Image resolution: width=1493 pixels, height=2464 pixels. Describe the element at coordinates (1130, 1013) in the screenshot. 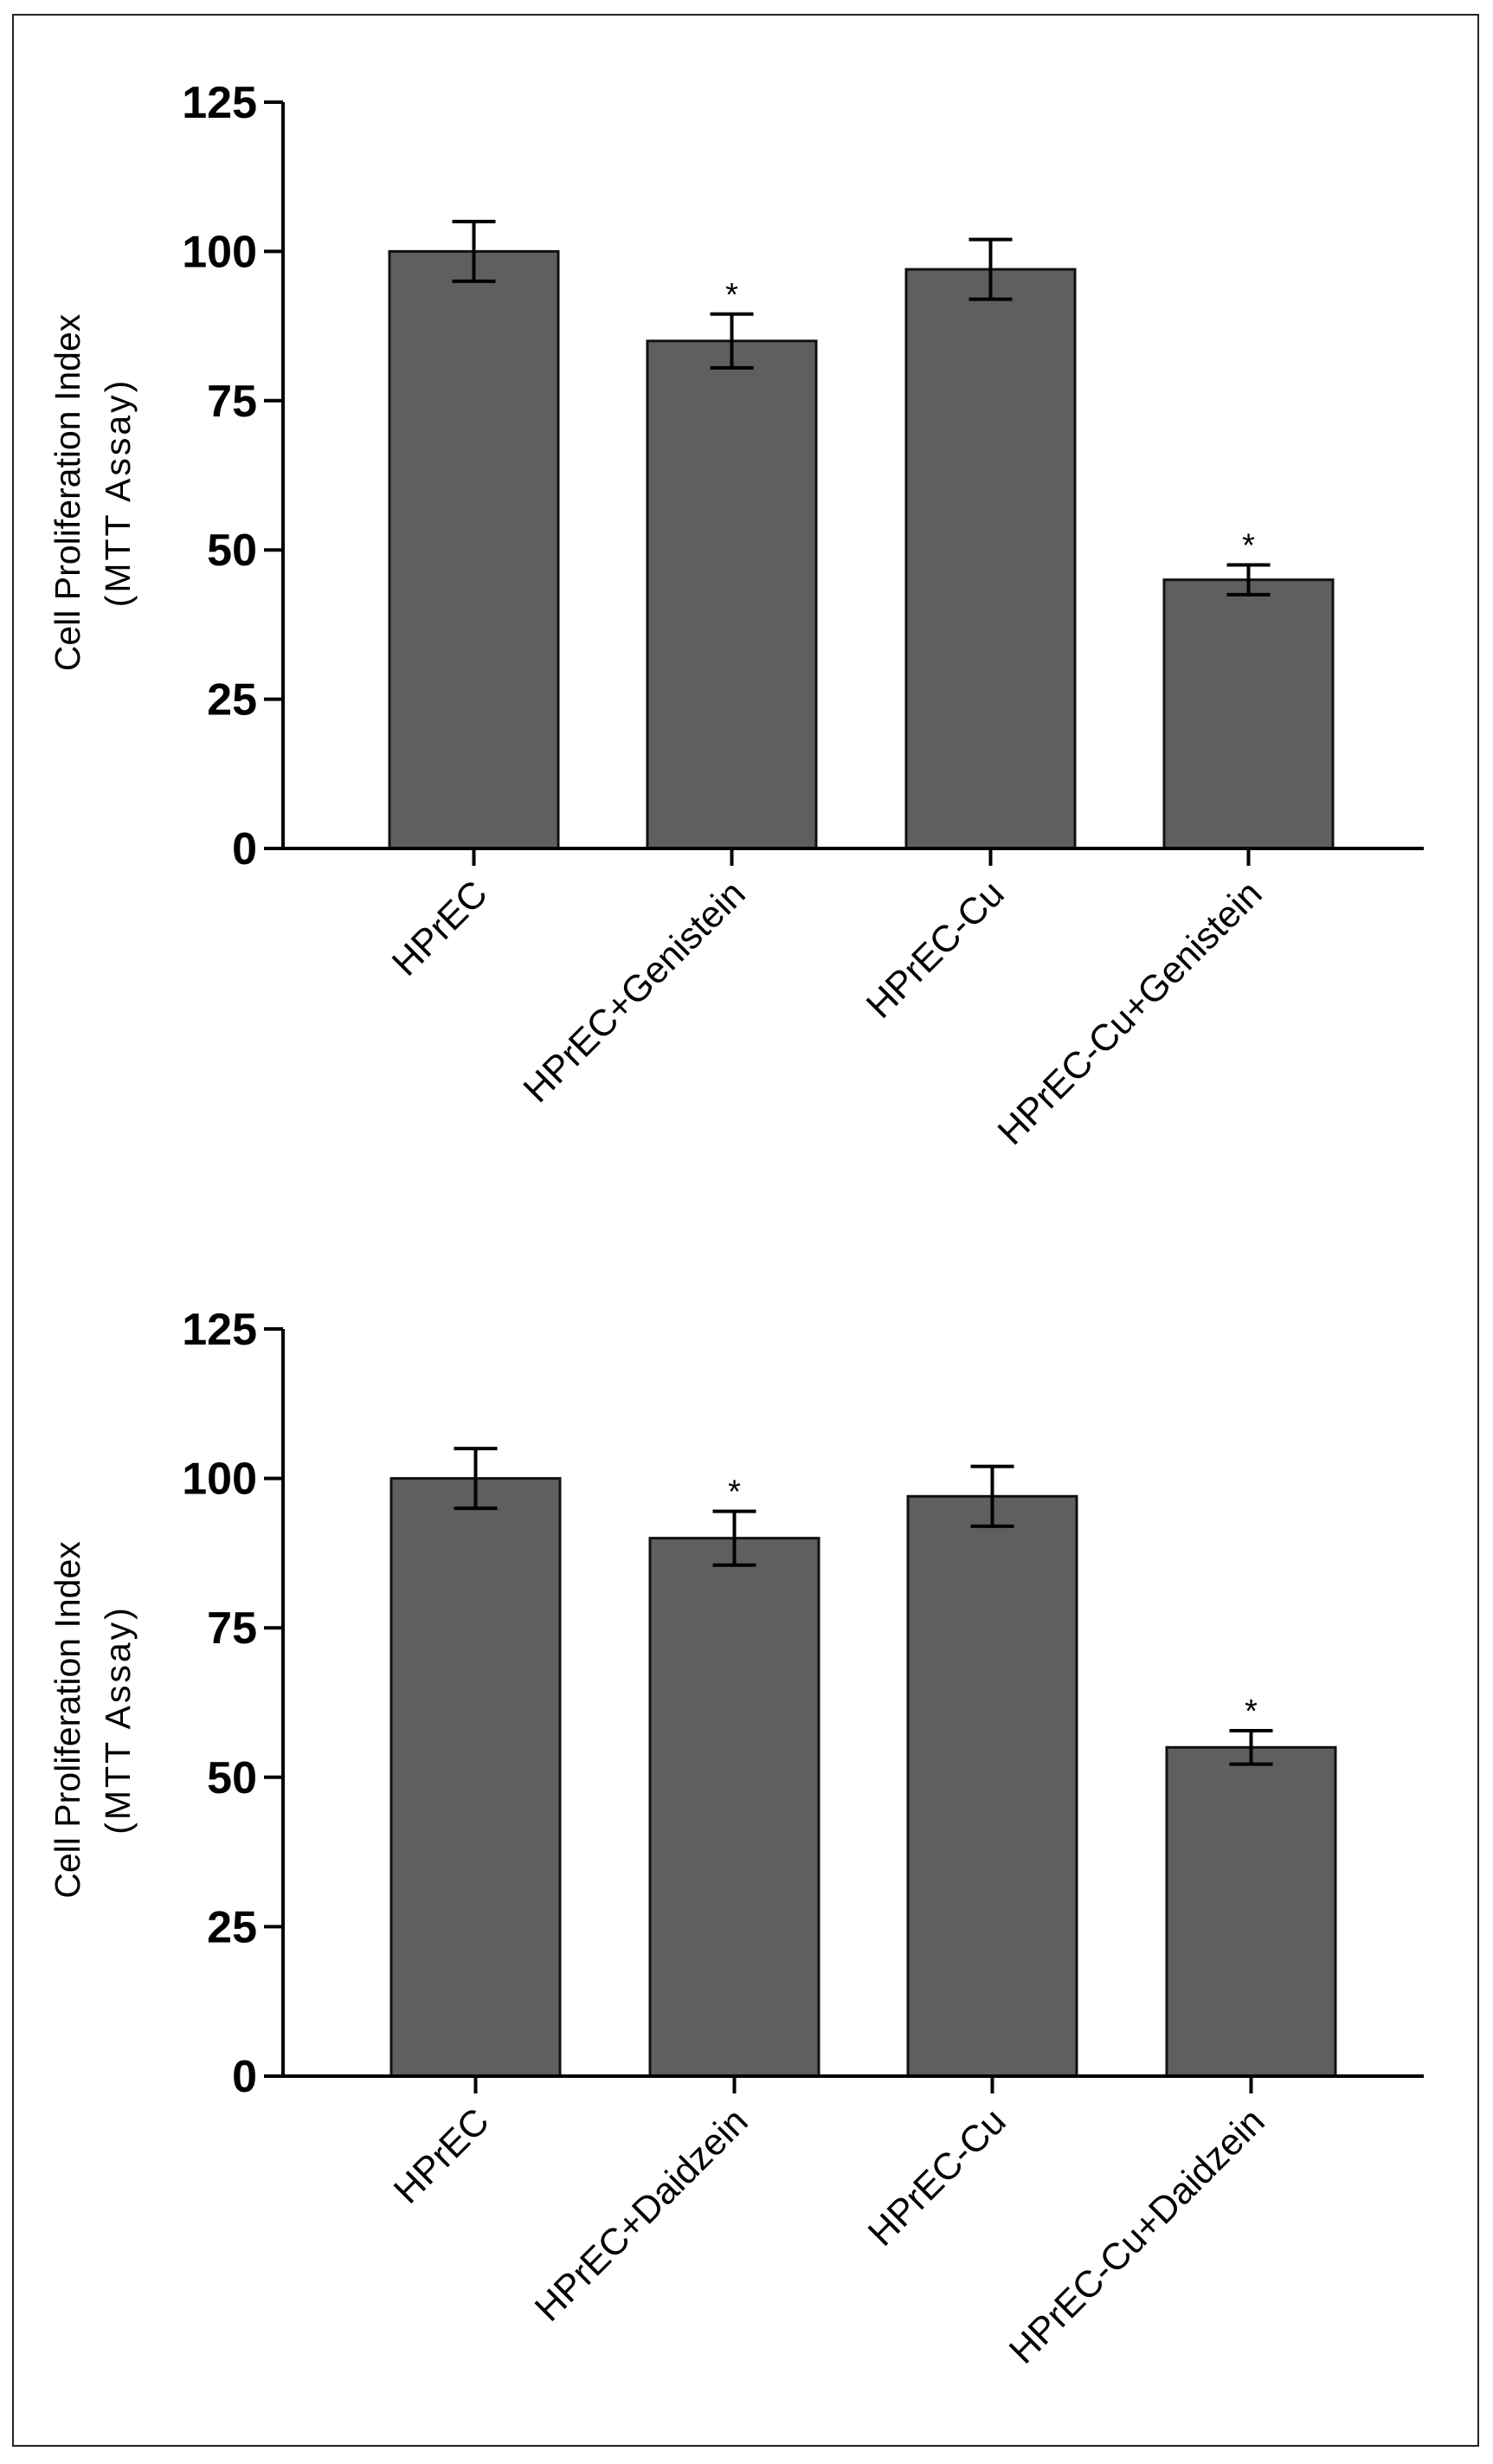

I see `x-category-label: HPrEC-Cu+Genistein` at that location.